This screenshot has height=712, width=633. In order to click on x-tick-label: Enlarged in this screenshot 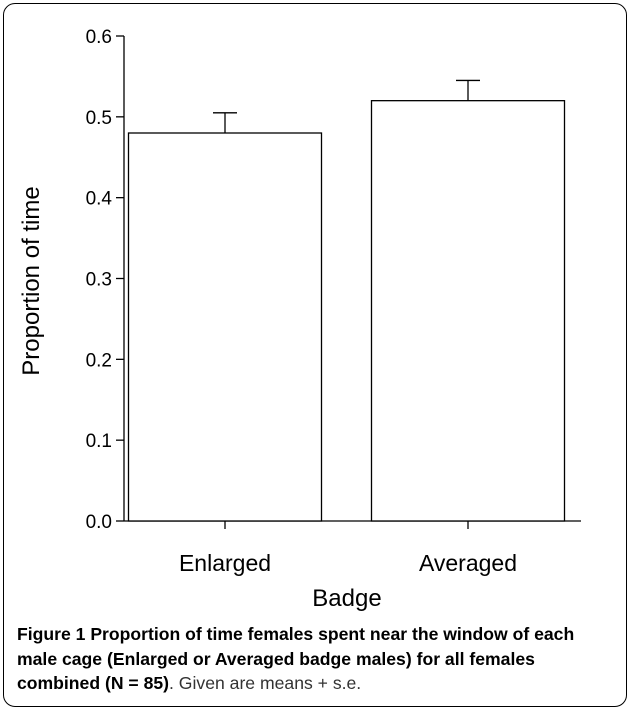, I will do `click(225, 563)`.